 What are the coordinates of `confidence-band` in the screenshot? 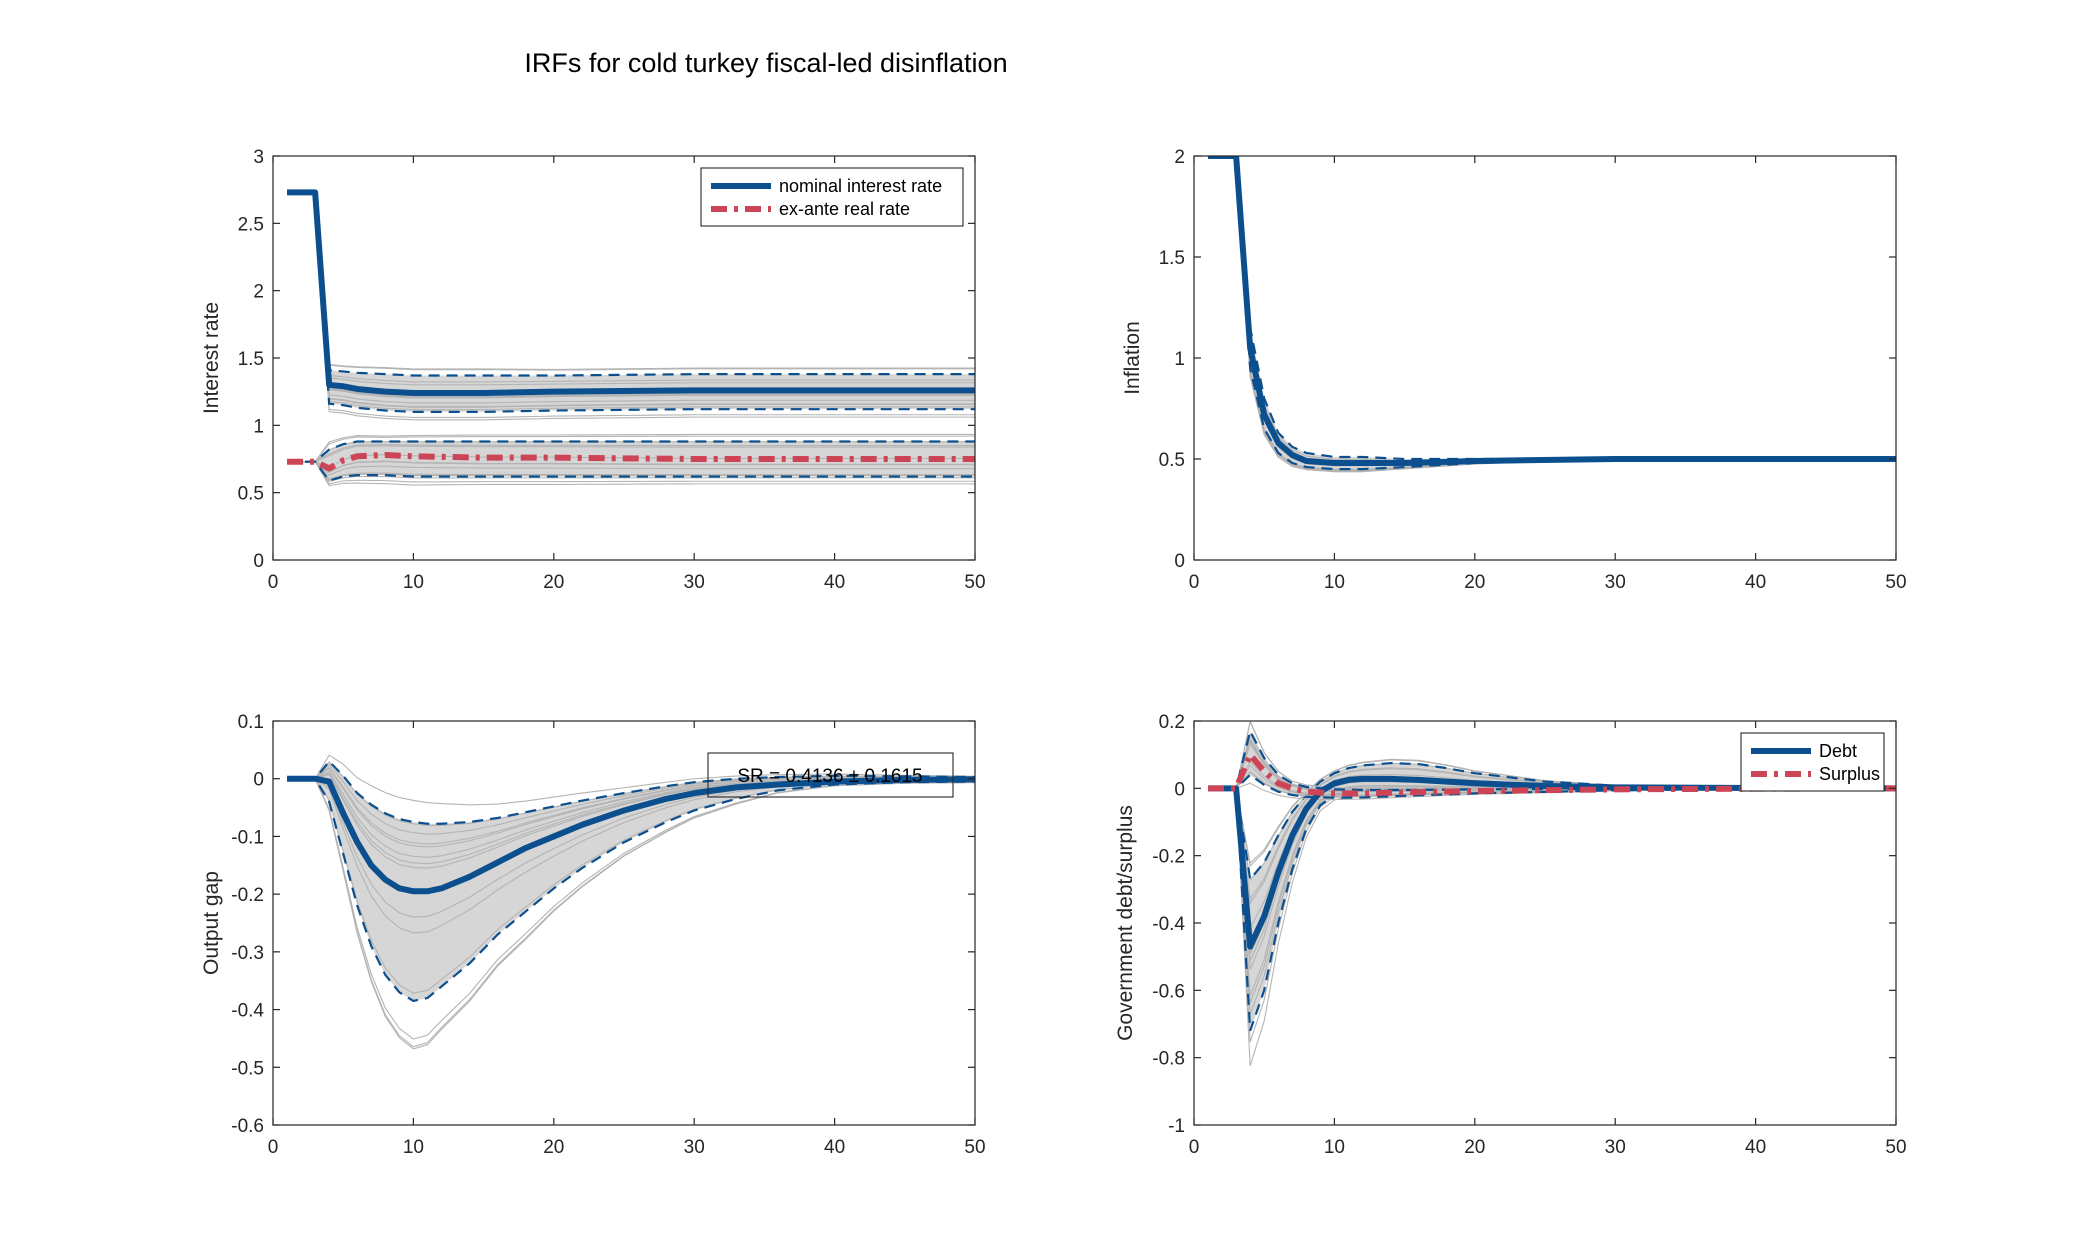 It's located at (631, 881).